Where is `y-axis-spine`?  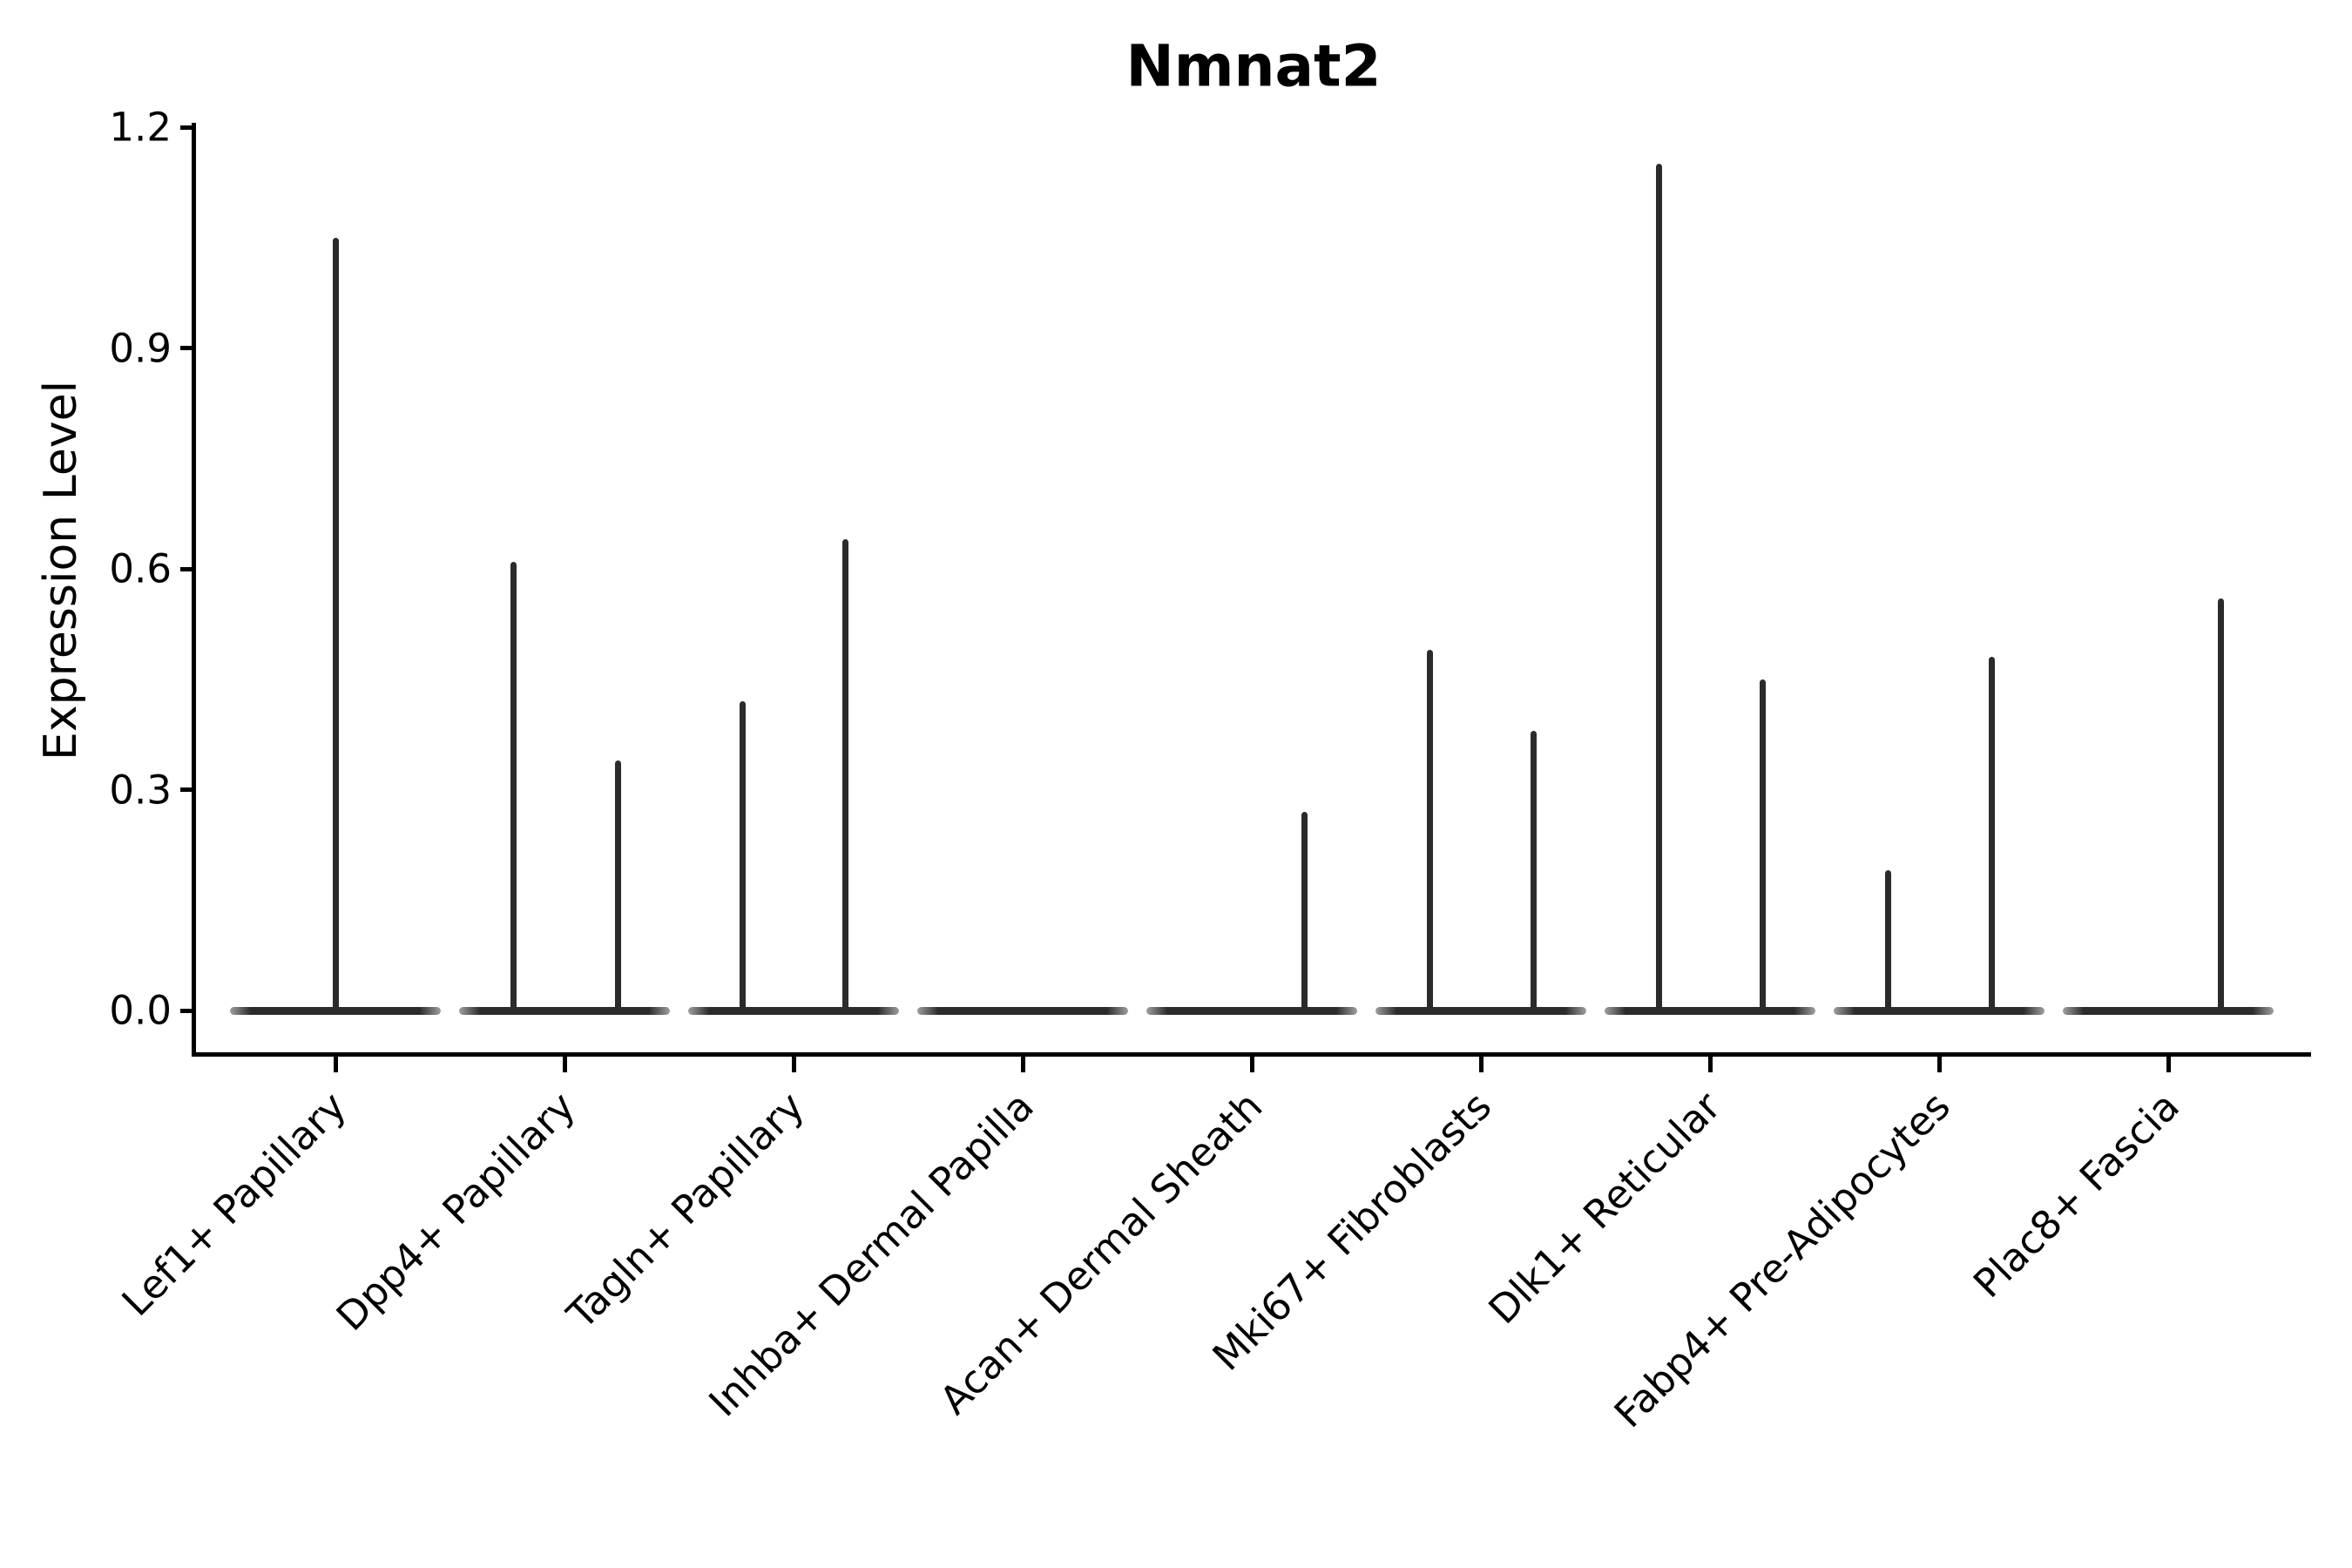 y-axis-spine is located at coordinates (194, 590).